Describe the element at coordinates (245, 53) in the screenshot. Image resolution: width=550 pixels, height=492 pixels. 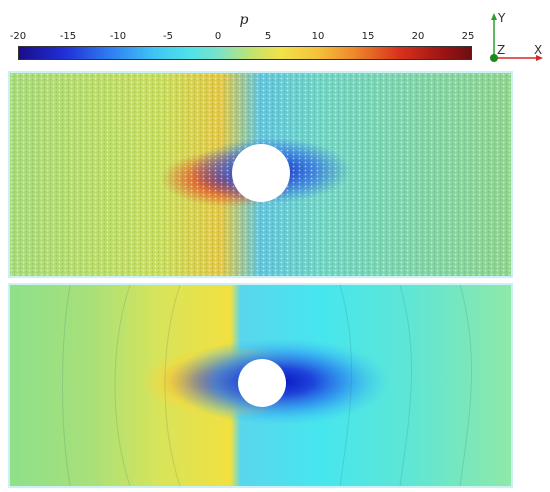
I see `colorbar` at that location.